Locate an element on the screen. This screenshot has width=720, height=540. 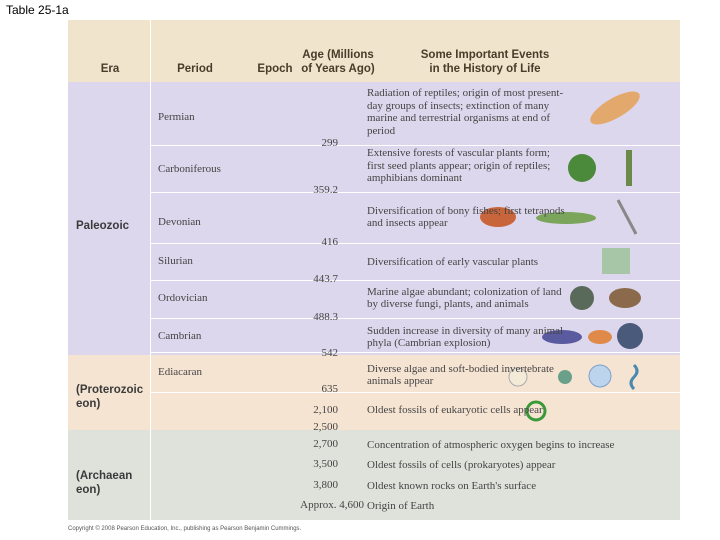
era-label: Paleozoic is located at coordinates (103, 226).